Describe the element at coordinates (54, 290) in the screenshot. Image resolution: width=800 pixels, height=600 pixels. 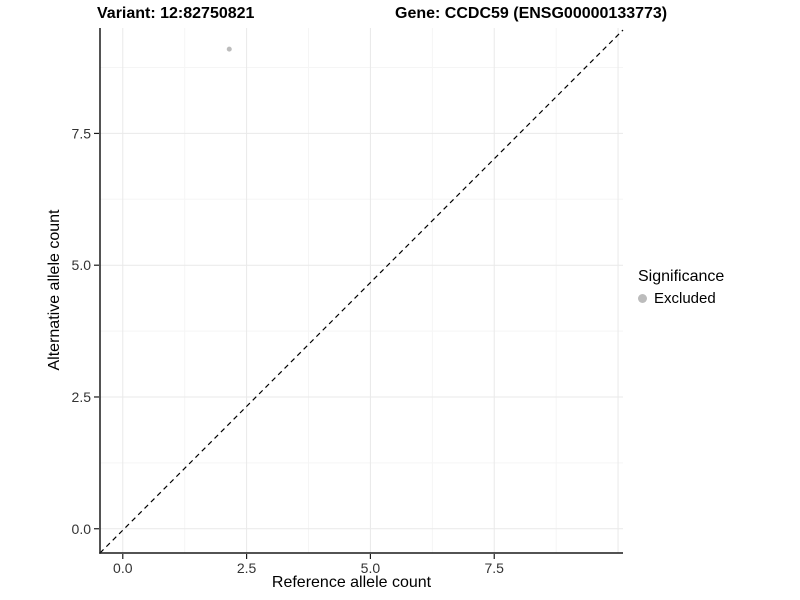
I see `y-axis-title: Alternative allele count` at that location.